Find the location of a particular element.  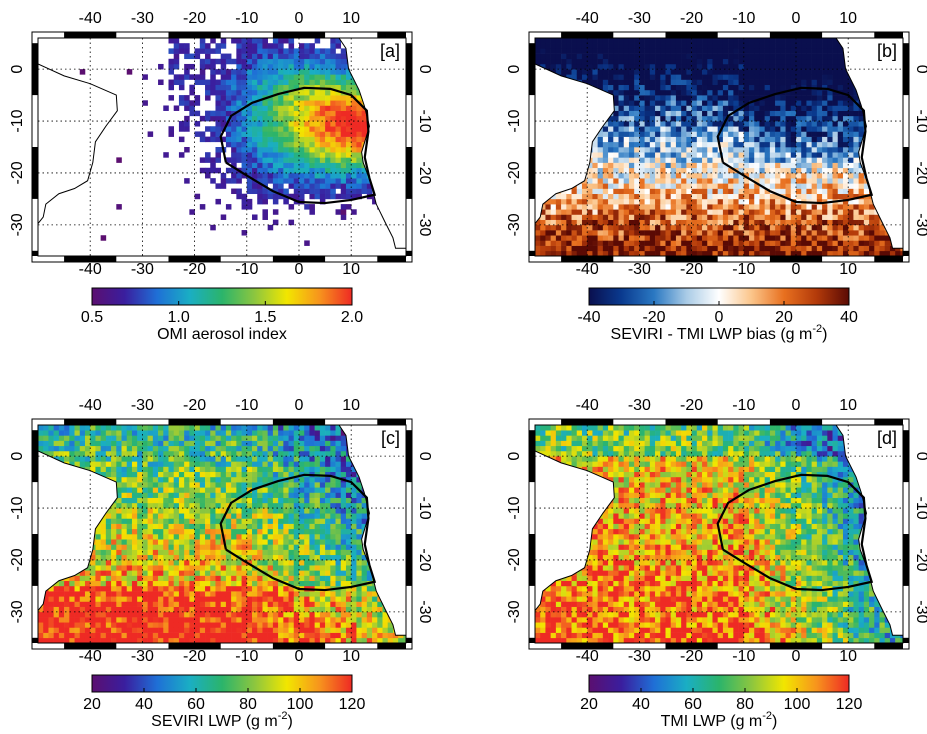

colorbar-label-text: SEVIRI - TMI LWP bias (g m is located at coordinates (712, 334).